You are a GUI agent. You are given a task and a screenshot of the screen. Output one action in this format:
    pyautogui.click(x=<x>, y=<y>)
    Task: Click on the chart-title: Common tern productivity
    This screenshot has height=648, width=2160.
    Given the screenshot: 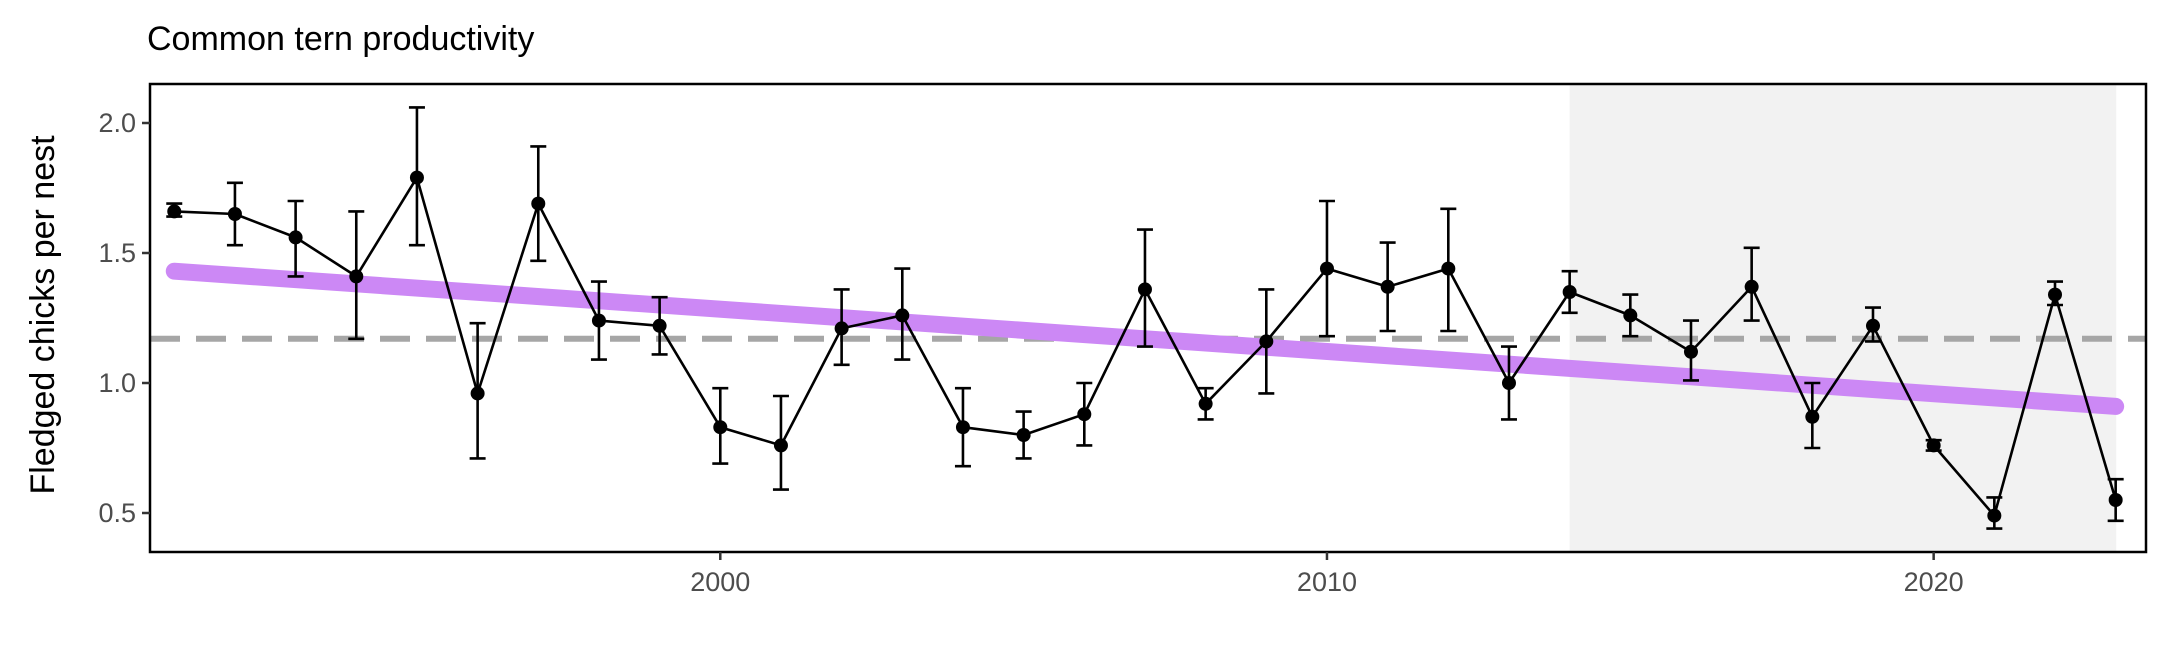 What is the action you would take?
    pyautogui.click(x=340, y=39)
    